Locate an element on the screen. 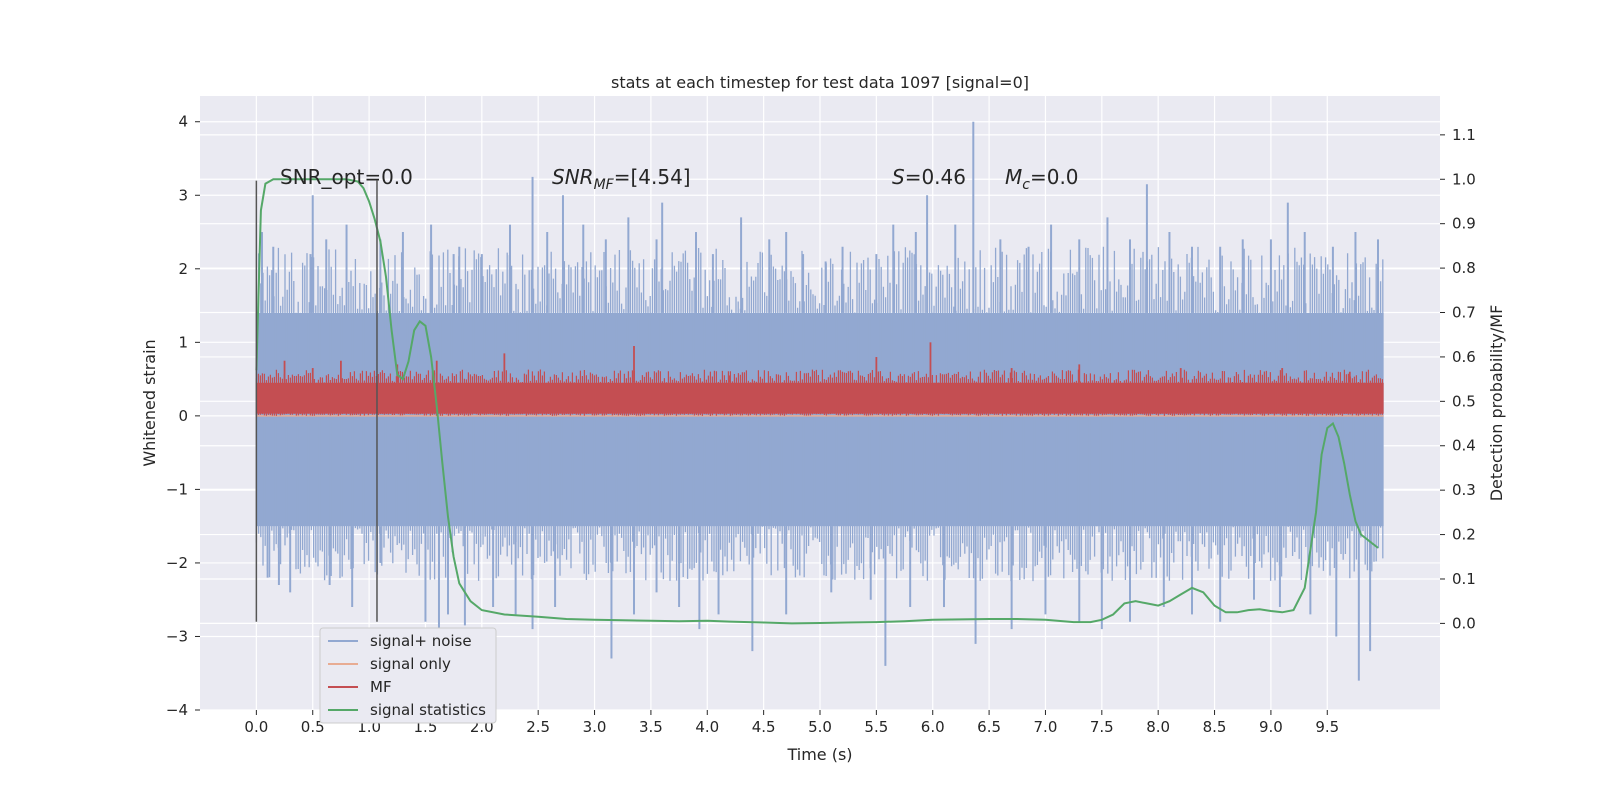 The width and height of the screenshot is (1600, 800). y-tick-label: 0 is located at coordinates (183, 416).